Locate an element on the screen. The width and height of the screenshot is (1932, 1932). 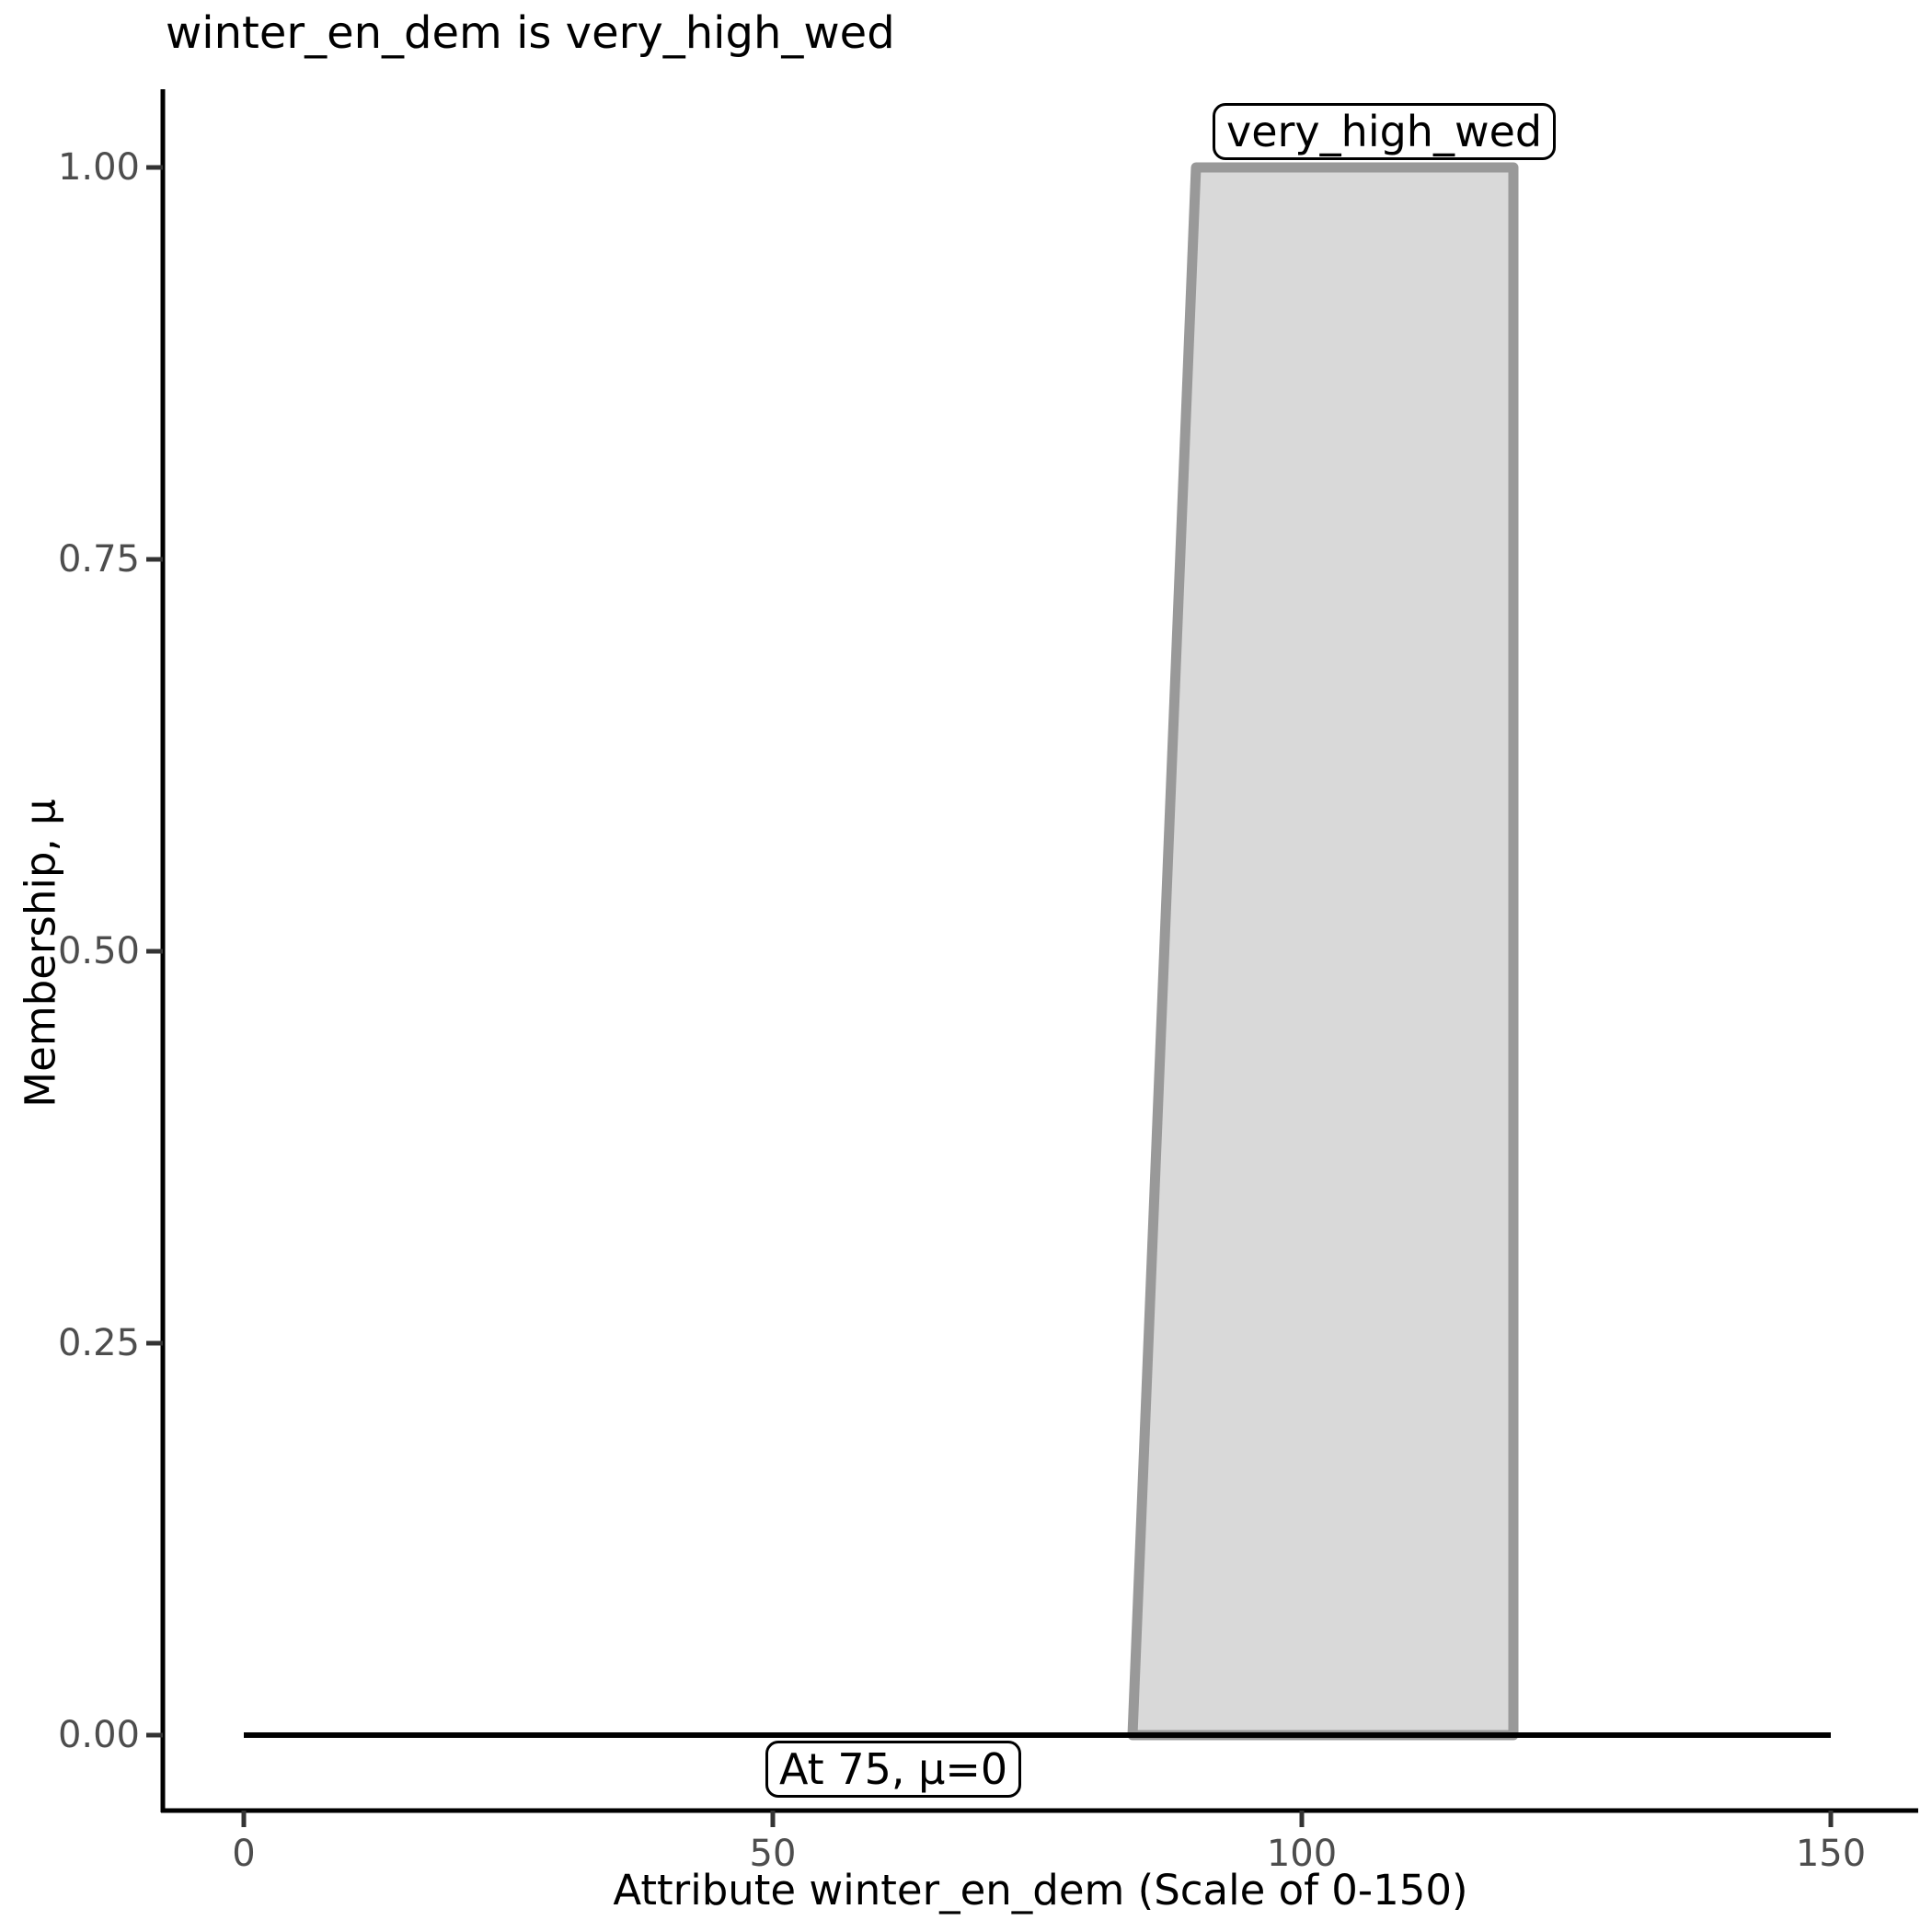
y-tick-label: 0.50 is located at coordinates (98, 951).